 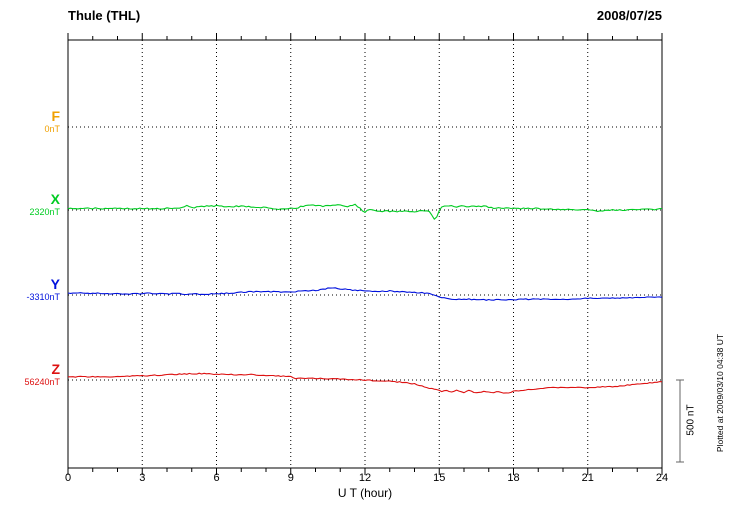 I want to click on station-title: Thule (THL), so click(x=104, y=15).